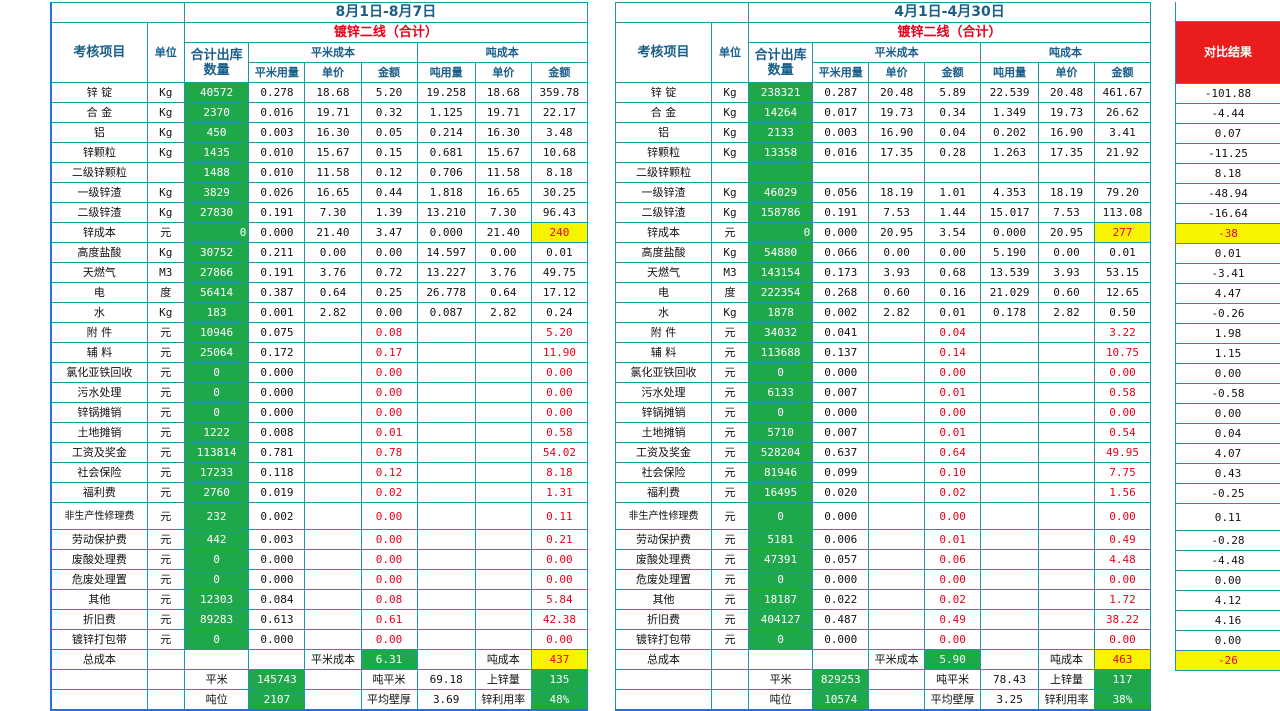 This screenshot has height=711, width=1280. Describe the element at coordinates (559, 353) in the screenshot. I see `ton-amount-cell: 11.90` at that location.